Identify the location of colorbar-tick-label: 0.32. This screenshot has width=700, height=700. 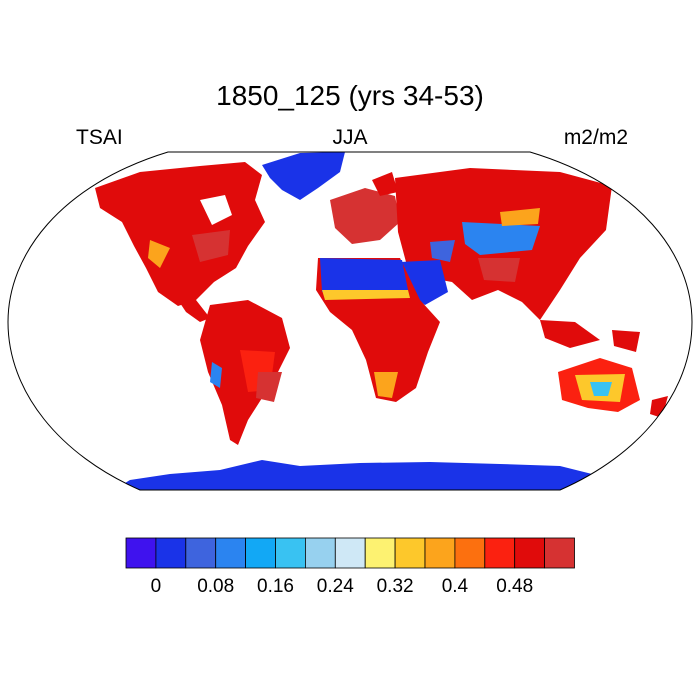
(395, 586).